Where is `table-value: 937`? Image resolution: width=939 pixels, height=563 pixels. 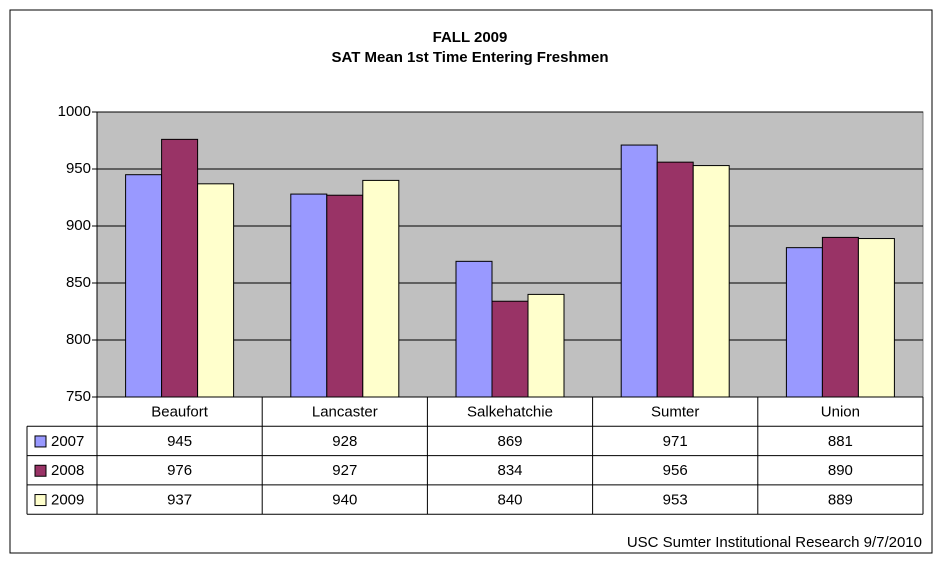 table-value: 937 is located at coordinates (179, 500).